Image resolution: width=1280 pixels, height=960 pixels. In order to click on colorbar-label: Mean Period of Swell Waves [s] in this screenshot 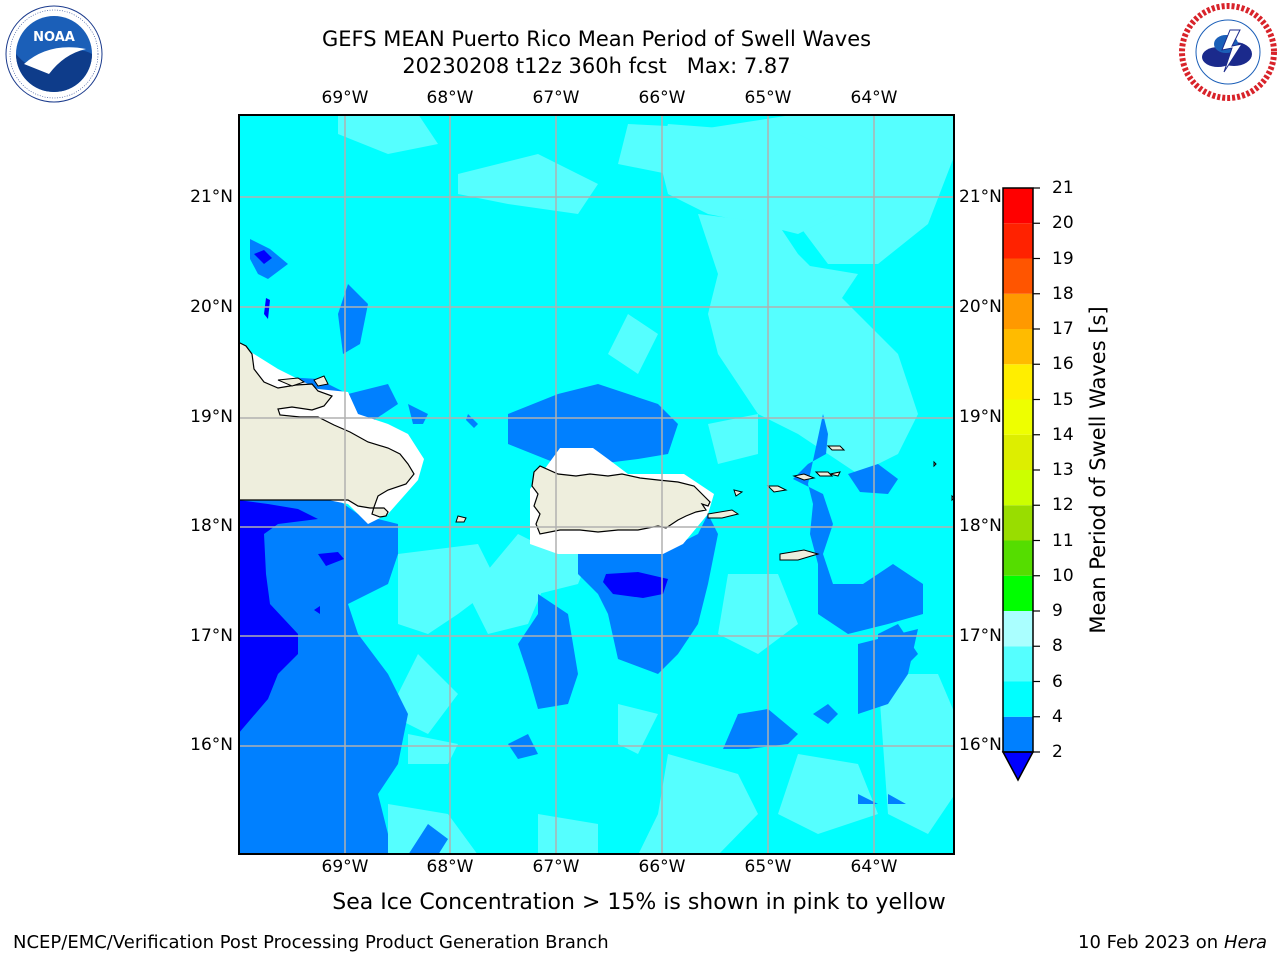, I will do `click(1098, 470)`.